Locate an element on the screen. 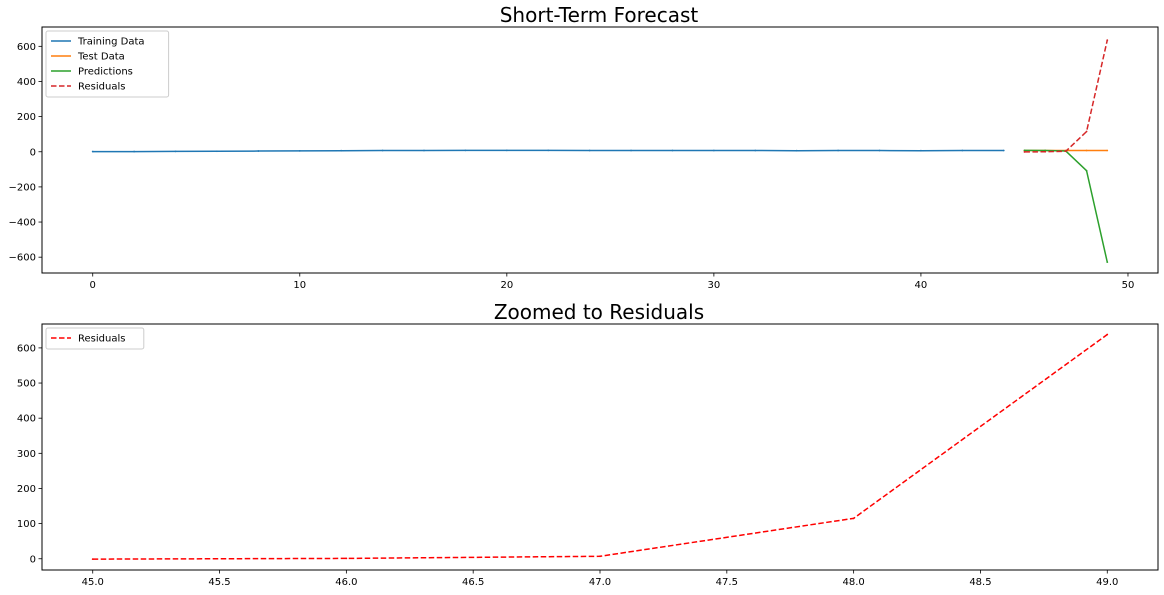 Image resolution: width=1164 pixels, height=595 pixels. y-tick-label: −600 is located at coordinates (22, 258).